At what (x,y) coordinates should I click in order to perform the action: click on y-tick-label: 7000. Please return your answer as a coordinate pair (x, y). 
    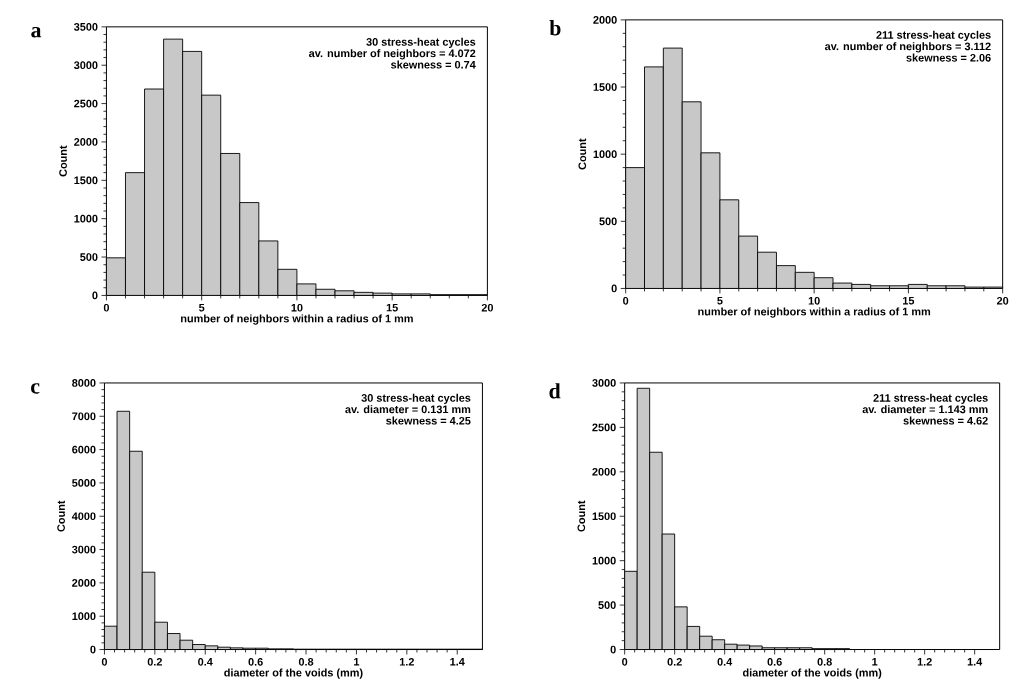
    Looking at the image, I should click on (84, 416).